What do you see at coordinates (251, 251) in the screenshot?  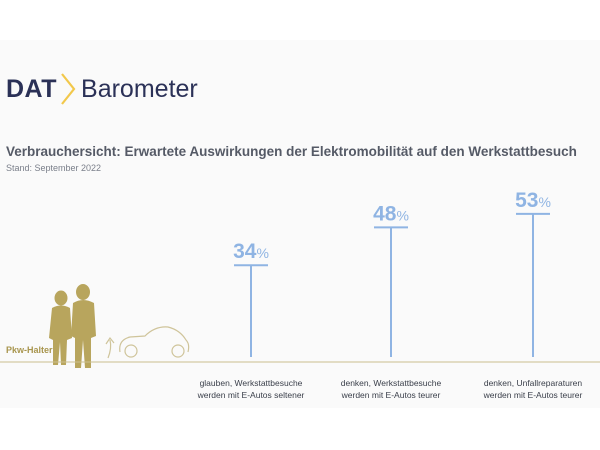 I see `value-label: 34%` at bounding box center [251, 251].